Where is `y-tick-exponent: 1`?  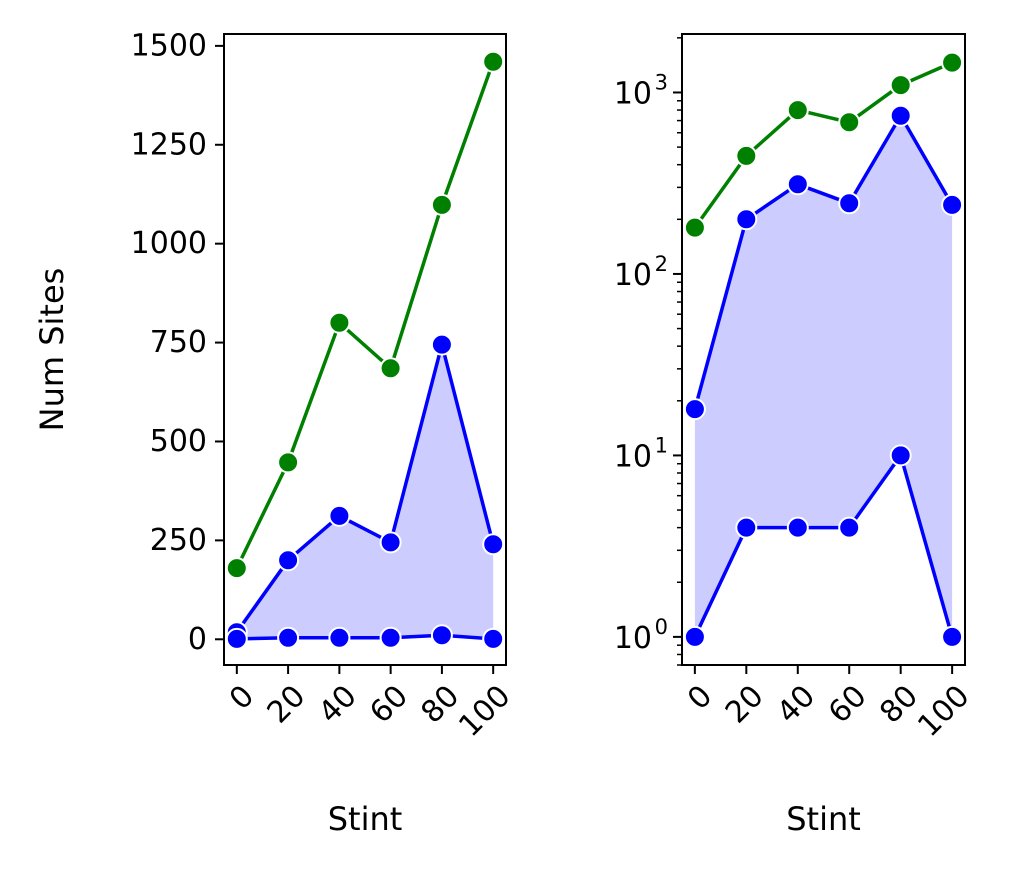
y-tick-exponent: 1 is located at coordinates (661, 445).